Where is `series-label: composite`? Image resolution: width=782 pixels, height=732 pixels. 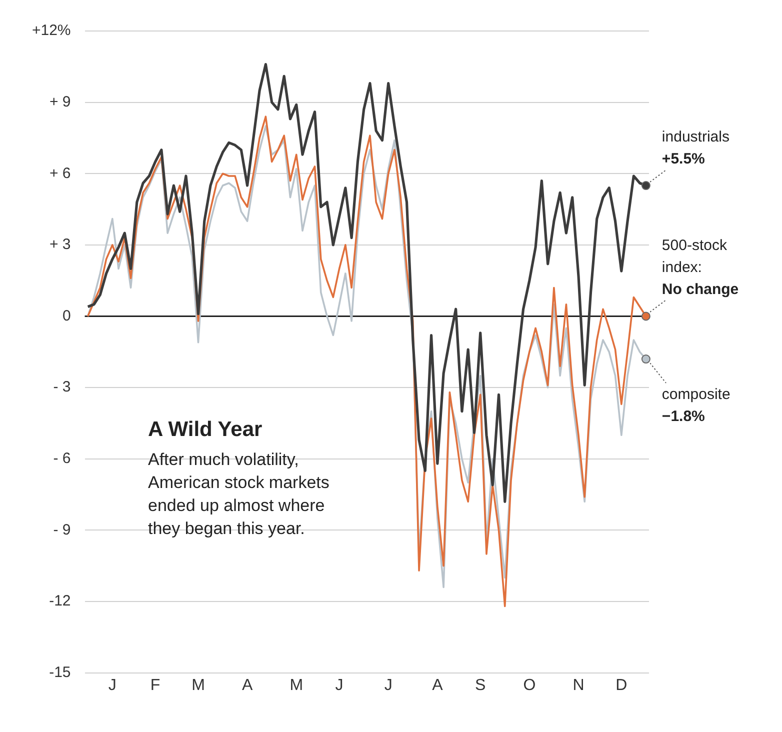 series-label: composite is located at coordinates (696, 395).